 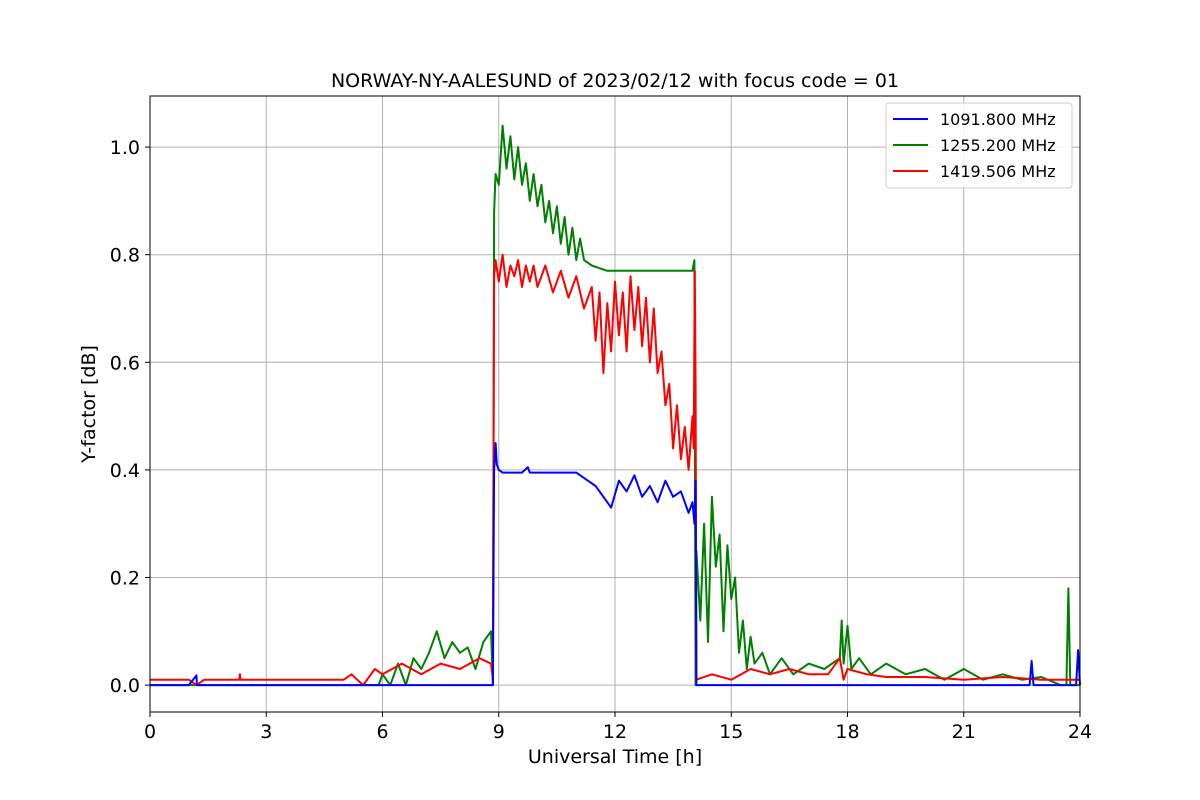 What do you see at coordinates (382, 732) in the screenshot?
I see `x-tick-label: 6` at bounding box center [382, 732].